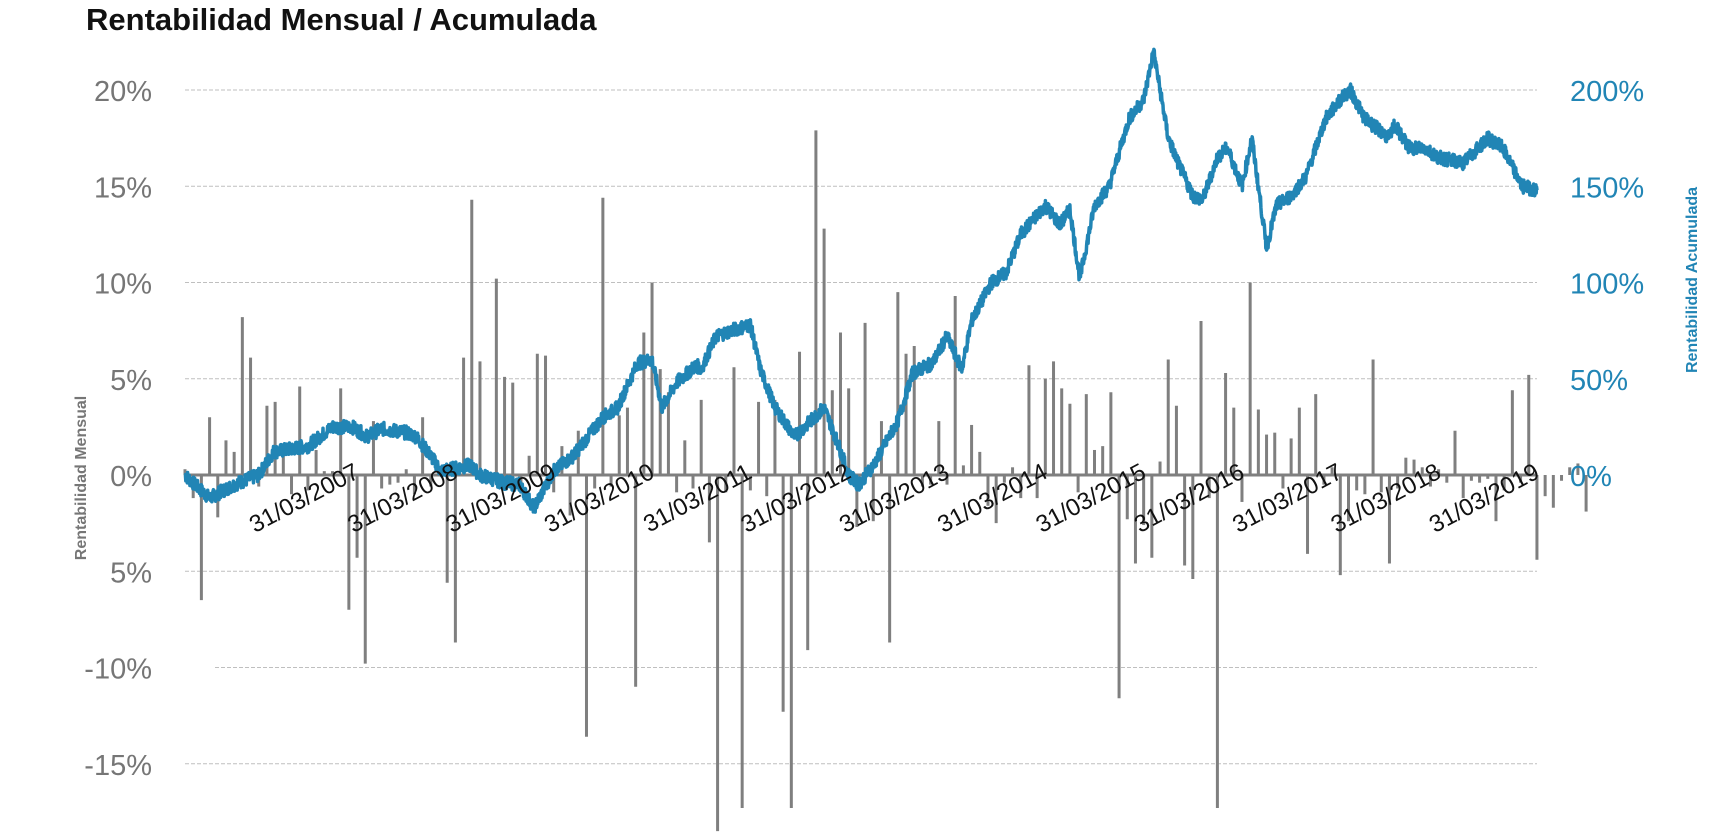  What do you see at coordinates (1287, 498) in the screenshot?
I see `x-tick-label: 31/03/2017` at bounding box center [1287, 498].